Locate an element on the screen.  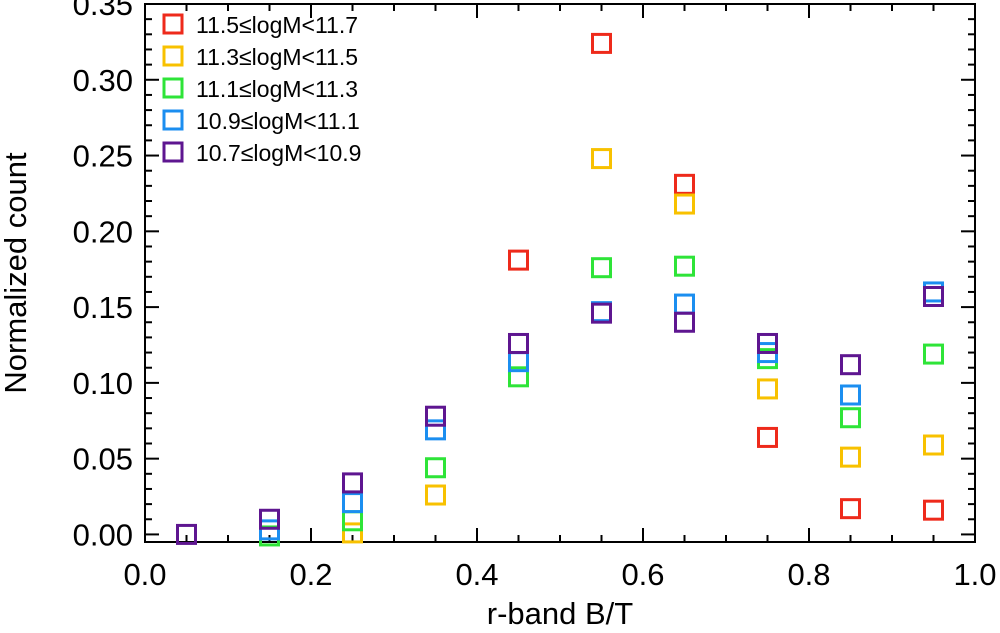
y-tick-label: 0.20 is located at coordinates (103, 231).